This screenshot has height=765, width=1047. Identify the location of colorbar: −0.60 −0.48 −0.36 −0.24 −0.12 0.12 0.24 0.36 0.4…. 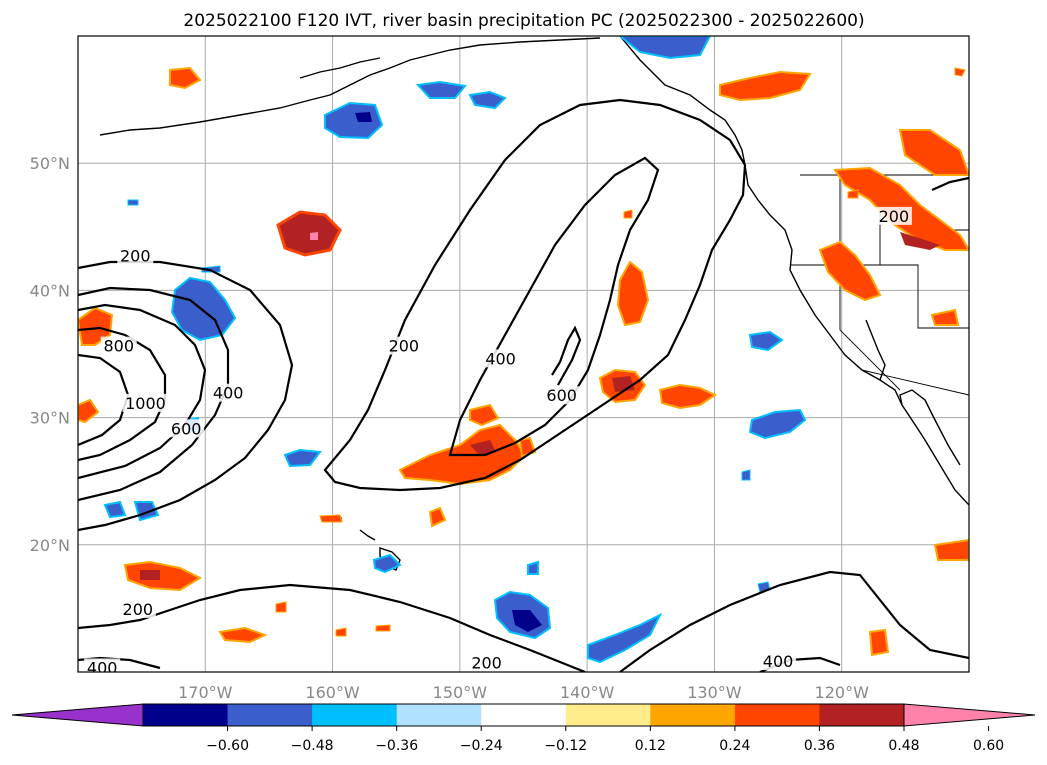
(523, 728).